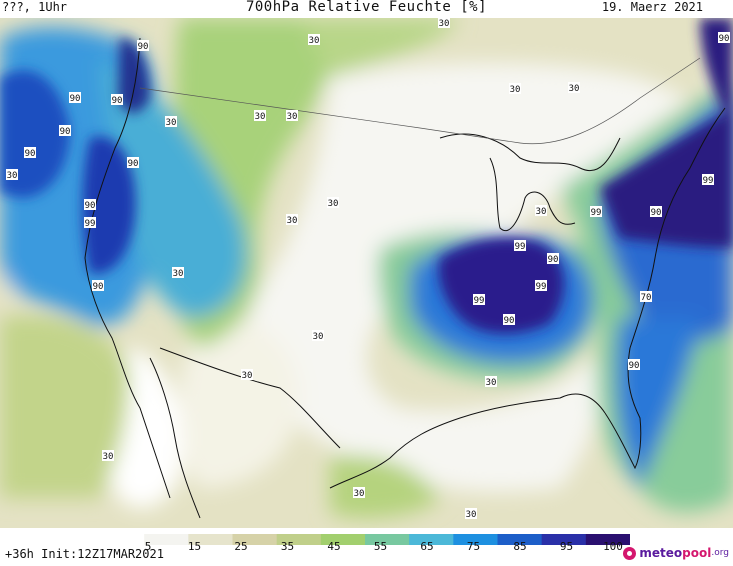  I want to click on colorbar-tick-label: 25, so click(241, 546).